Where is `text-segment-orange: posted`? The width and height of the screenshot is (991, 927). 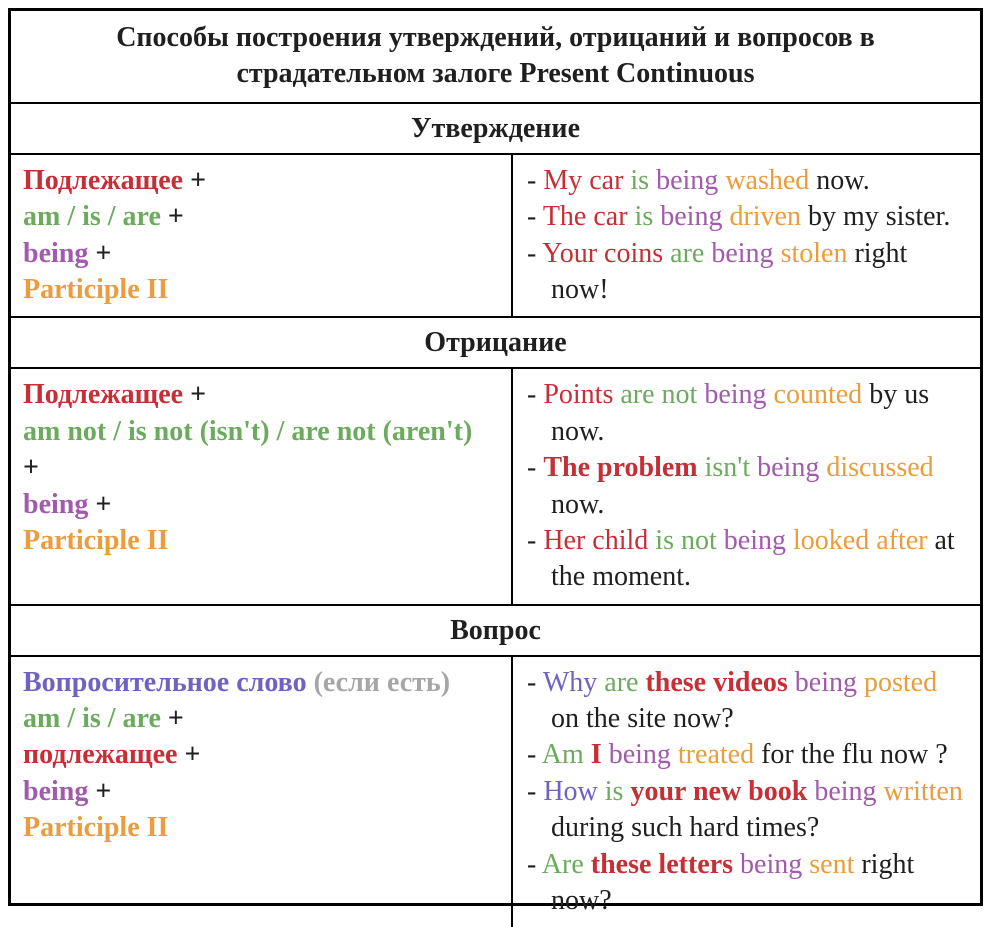 text-segment-orange: posted is located at coordinates (901, 682).